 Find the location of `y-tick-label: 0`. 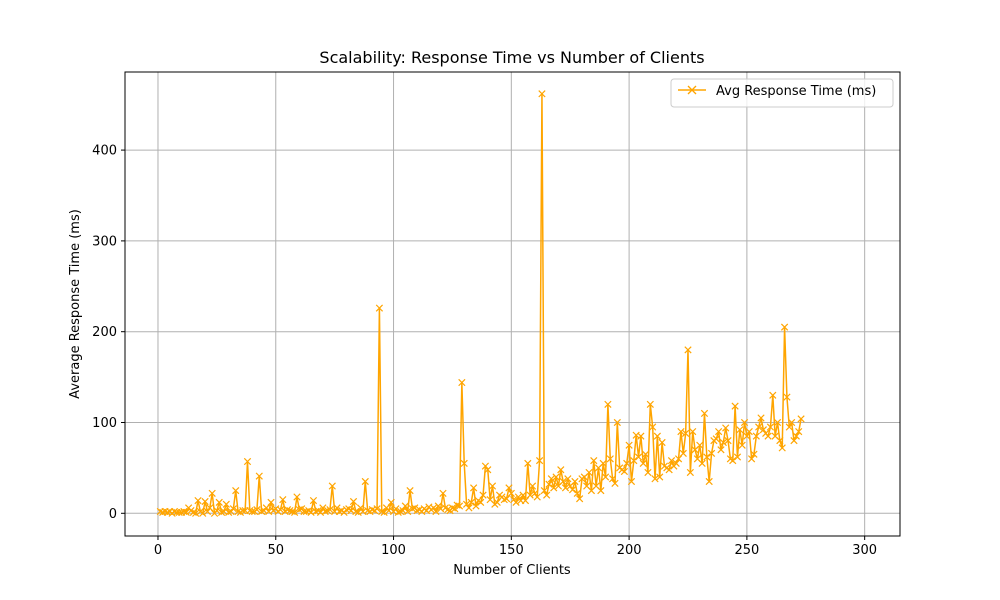

y-tick-label: 0 is located at coordinates (113, 514).